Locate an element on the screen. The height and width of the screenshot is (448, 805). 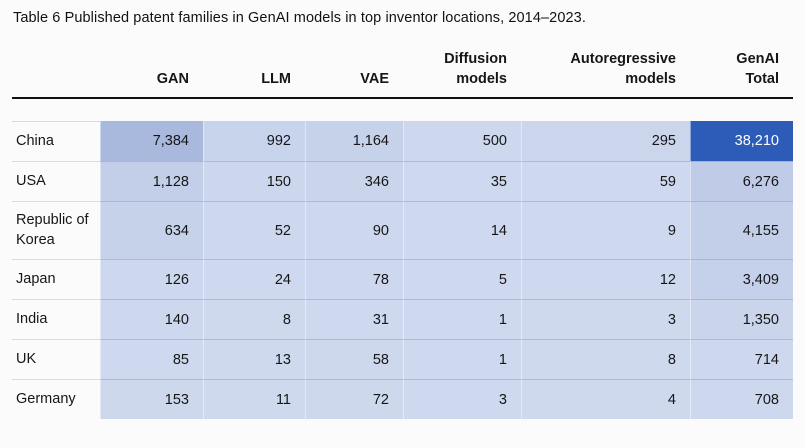
table-row-japan: Japan 126 24 78 5 12 3,409 is located at coordinates (402, 279).